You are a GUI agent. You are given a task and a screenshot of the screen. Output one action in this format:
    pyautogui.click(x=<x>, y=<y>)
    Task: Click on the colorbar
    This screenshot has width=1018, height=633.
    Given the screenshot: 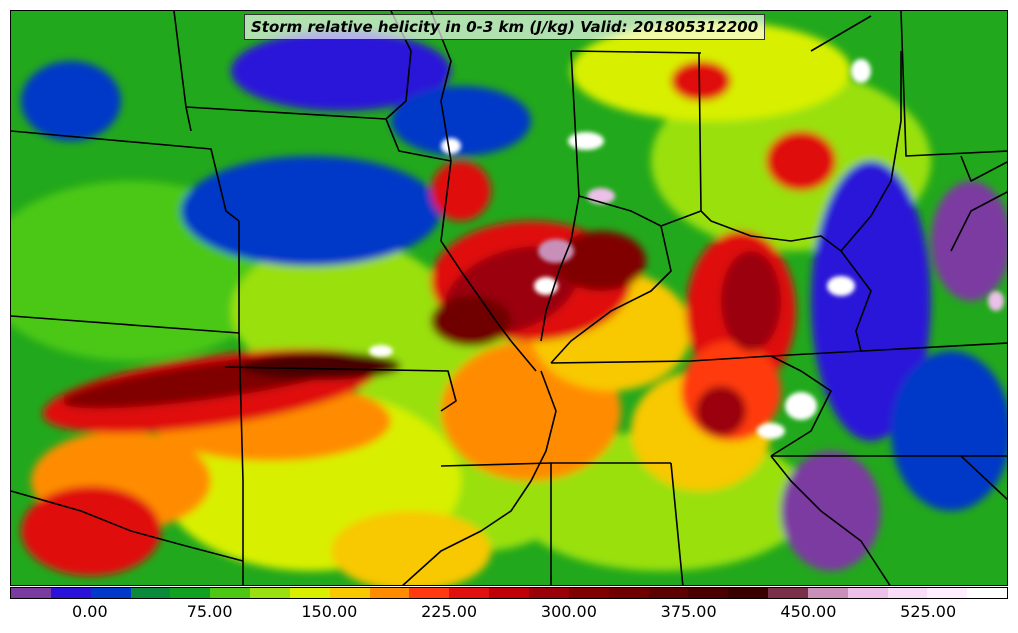 What is the action you would take?
    pyautogui.click(x=509, y=593)
    